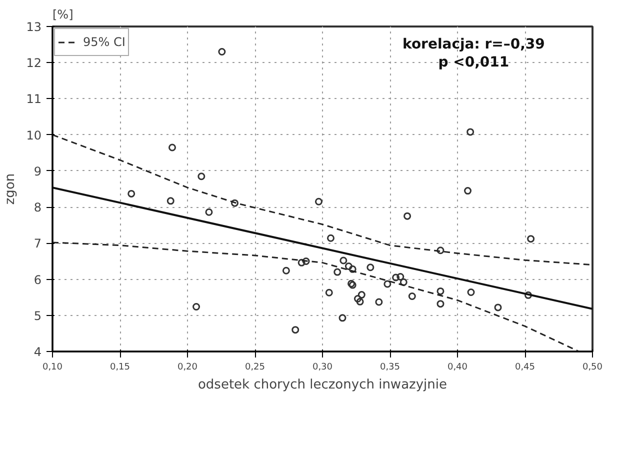  Describe the element at coordinates (10, 189) in the screenshot. I see `y-axis-title: zgon` at that location.